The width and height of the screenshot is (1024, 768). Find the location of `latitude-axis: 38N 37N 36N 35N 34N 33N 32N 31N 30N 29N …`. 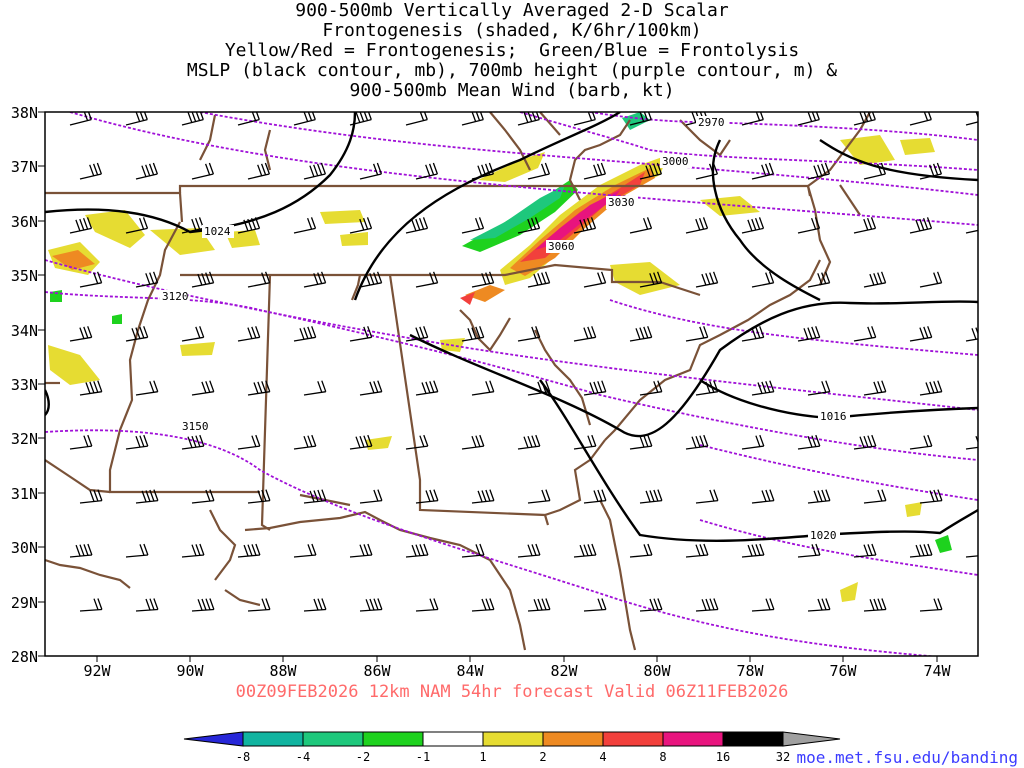

latitude-axis: 38N 37N 36N 35N 34N 33N 32N 31N 30N 29N … is located at coordinates (28, 385).